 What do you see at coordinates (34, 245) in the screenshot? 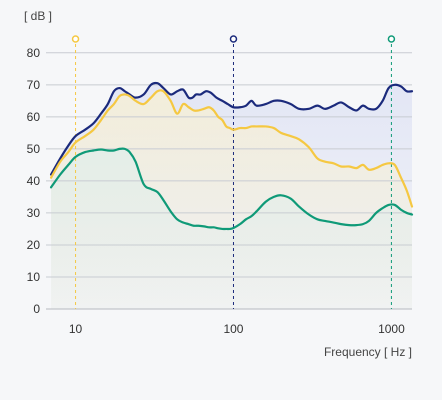
I see `y-tick-label-20: 20` at bounding box center [34, 245].